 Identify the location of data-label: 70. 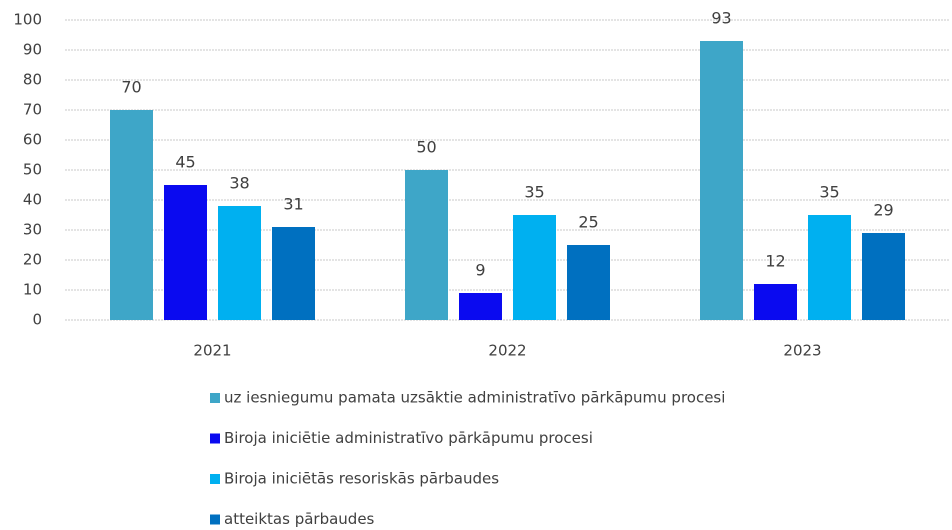
(131, 87).